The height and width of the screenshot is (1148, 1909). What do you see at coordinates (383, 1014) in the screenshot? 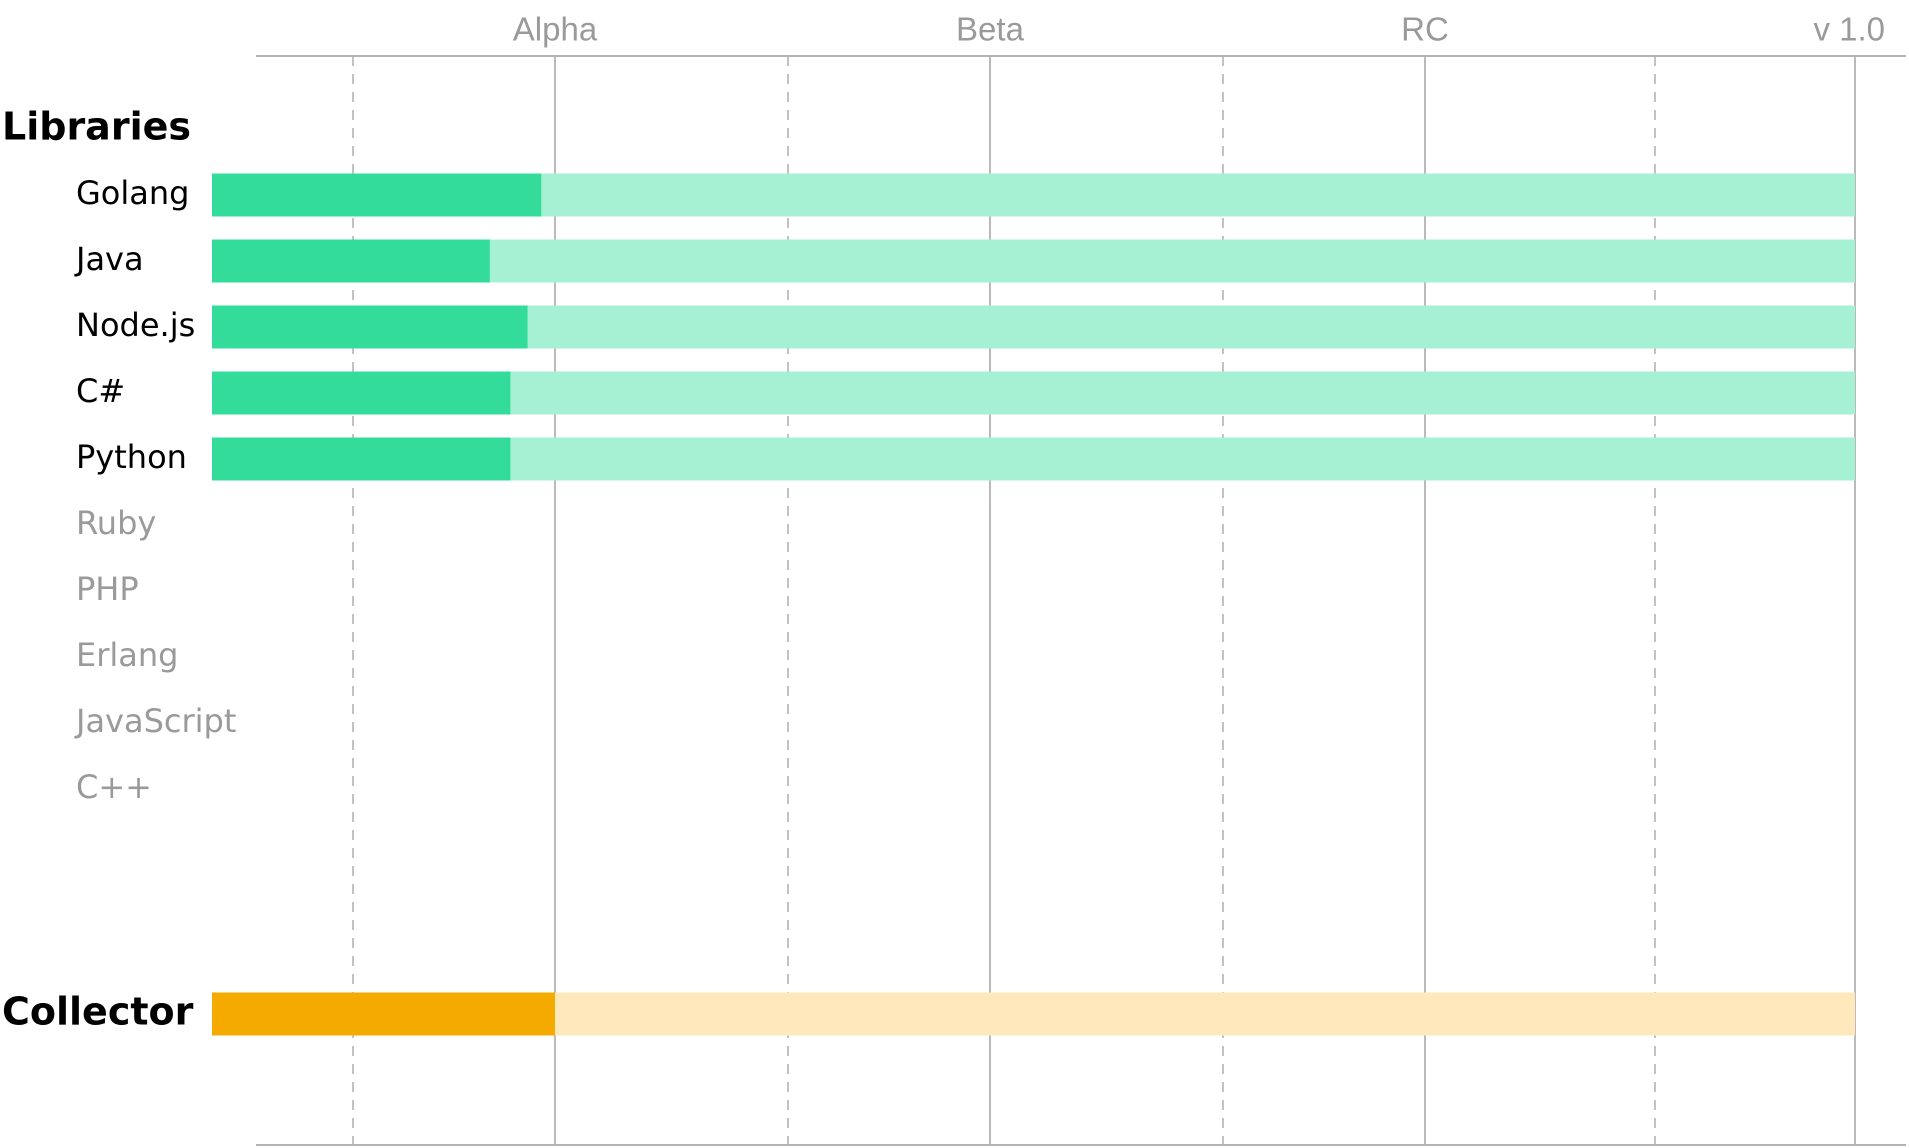
I see `collector-progress-bar` at bounding box center [383, 1014].